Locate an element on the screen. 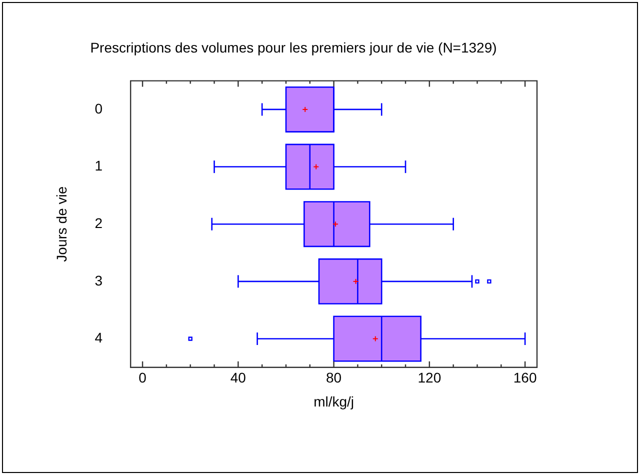 This screenshot has height=475, width=640. x-tick-label: 80 is located at coordinates (334, 378).